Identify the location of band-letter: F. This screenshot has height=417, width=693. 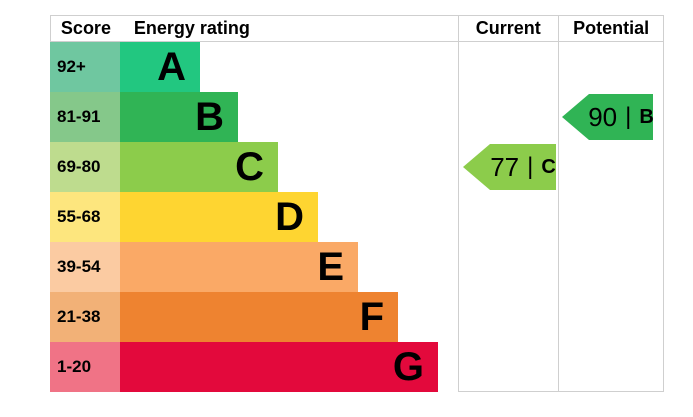
(371, 317).